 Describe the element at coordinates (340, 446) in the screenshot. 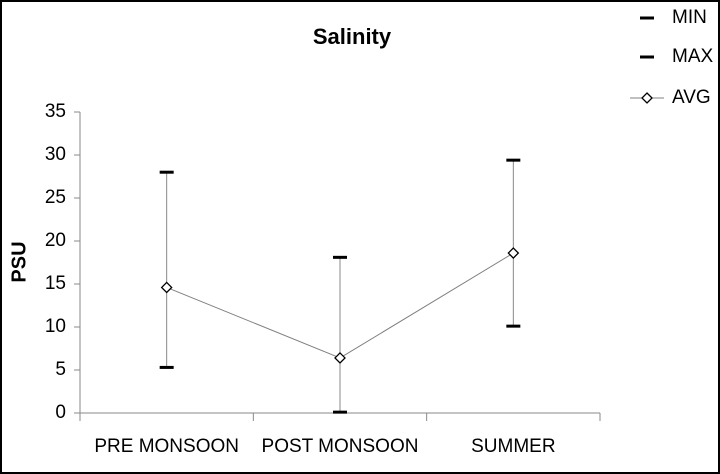

I see `x-tick-label: POST MONSOON` at that location.